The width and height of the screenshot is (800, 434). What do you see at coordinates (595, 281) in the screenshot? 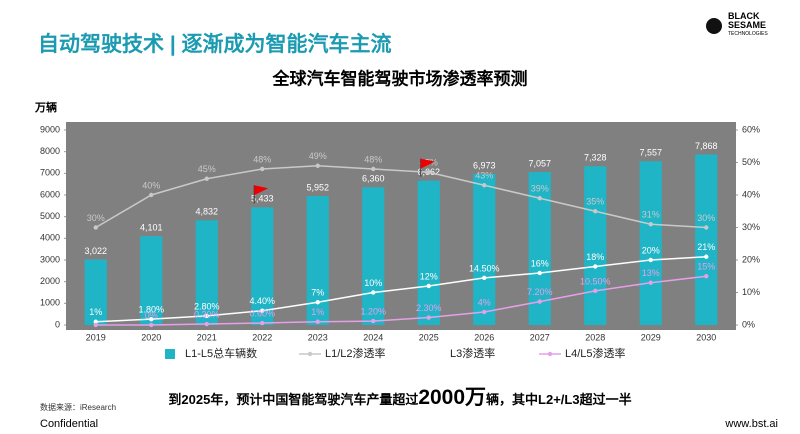
I see `line-value-label: 10.50%` at bounding box center [595, 281].